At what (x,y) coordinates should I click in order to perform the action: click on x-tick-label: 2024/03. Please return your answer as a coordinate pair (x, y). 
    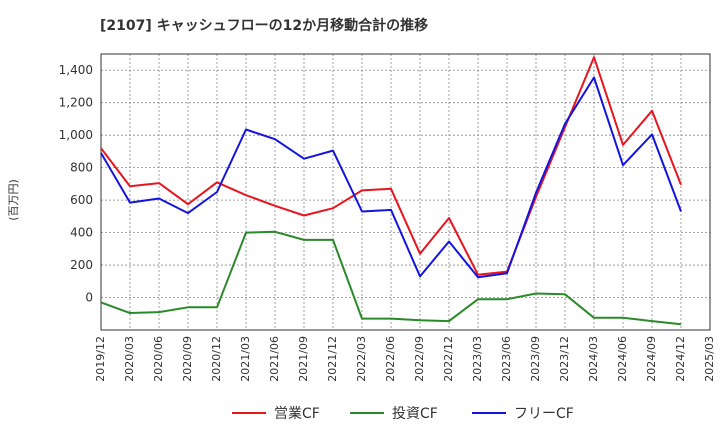
    Looking at the image, I should click on (593, 359).